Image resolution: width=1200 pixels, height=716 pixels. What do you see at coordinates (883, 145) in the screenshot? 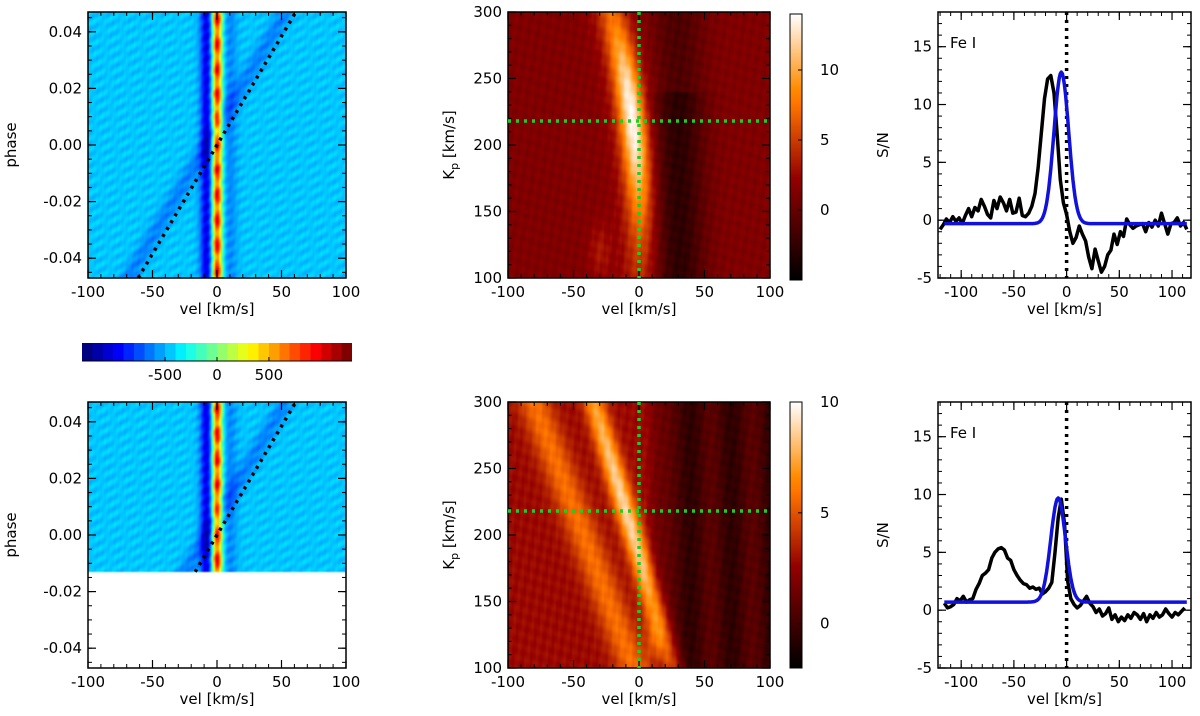
I see `y-axis-label: S/N` at bounding box center [883, 145].